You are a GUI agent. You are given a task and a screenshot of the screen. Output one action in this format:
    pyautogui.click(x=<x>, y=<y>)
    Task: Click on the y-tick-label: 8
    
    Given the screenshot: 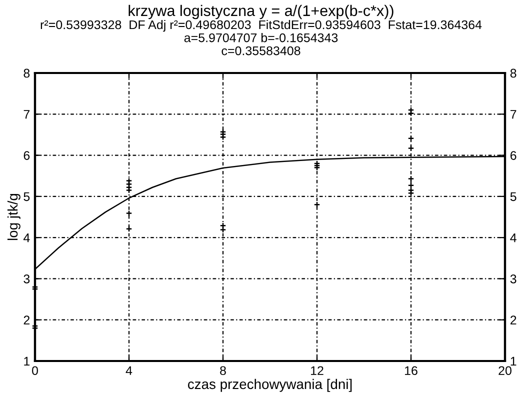 What is the action you would take?
    pyautogui.click(x=27, y=73)
    